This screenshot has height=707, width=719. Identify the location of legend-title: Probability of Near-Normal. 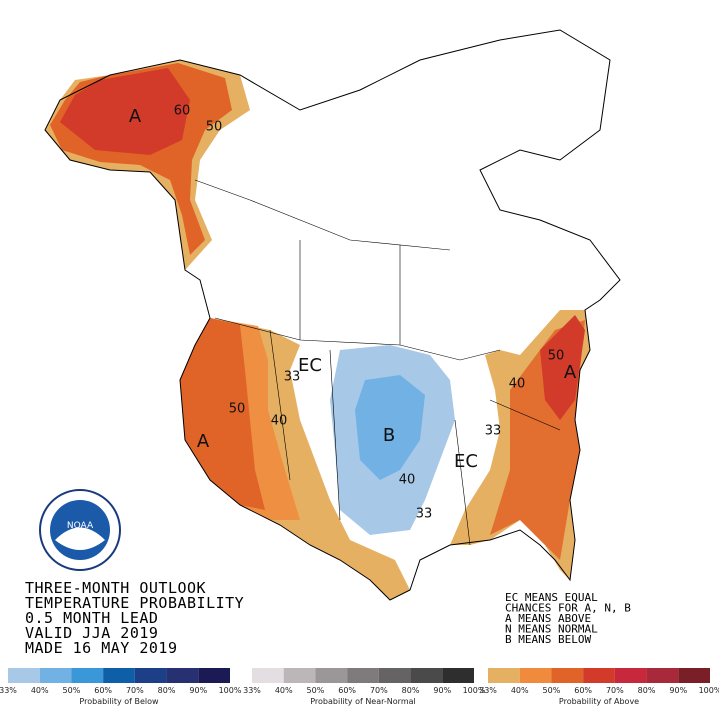
(363, 701).